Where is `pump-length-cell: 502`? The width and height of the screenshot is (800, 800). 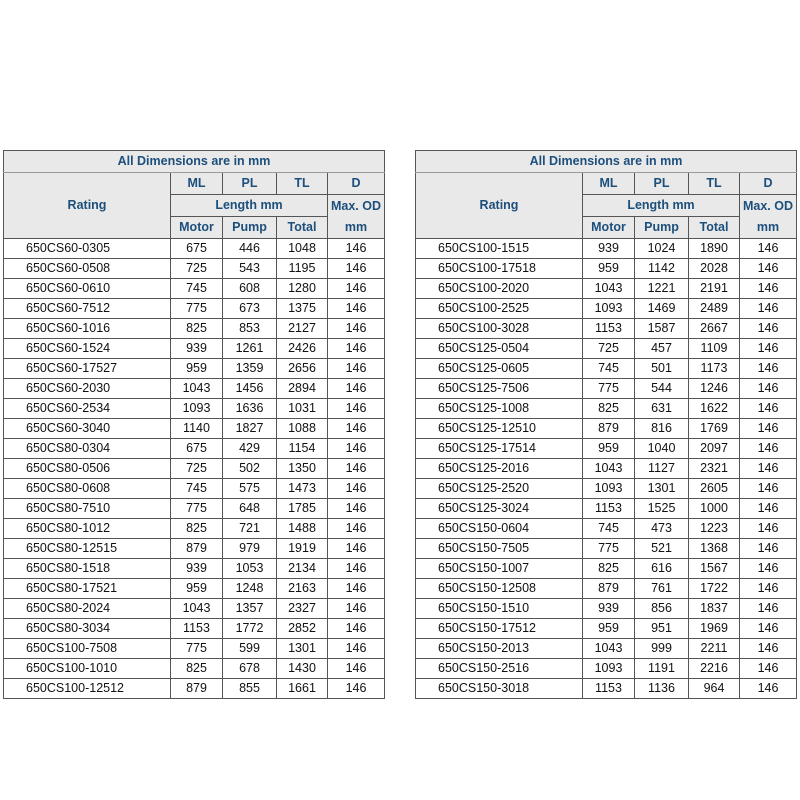 pump-length-cell: 502 is located at coordinates (249, 468).